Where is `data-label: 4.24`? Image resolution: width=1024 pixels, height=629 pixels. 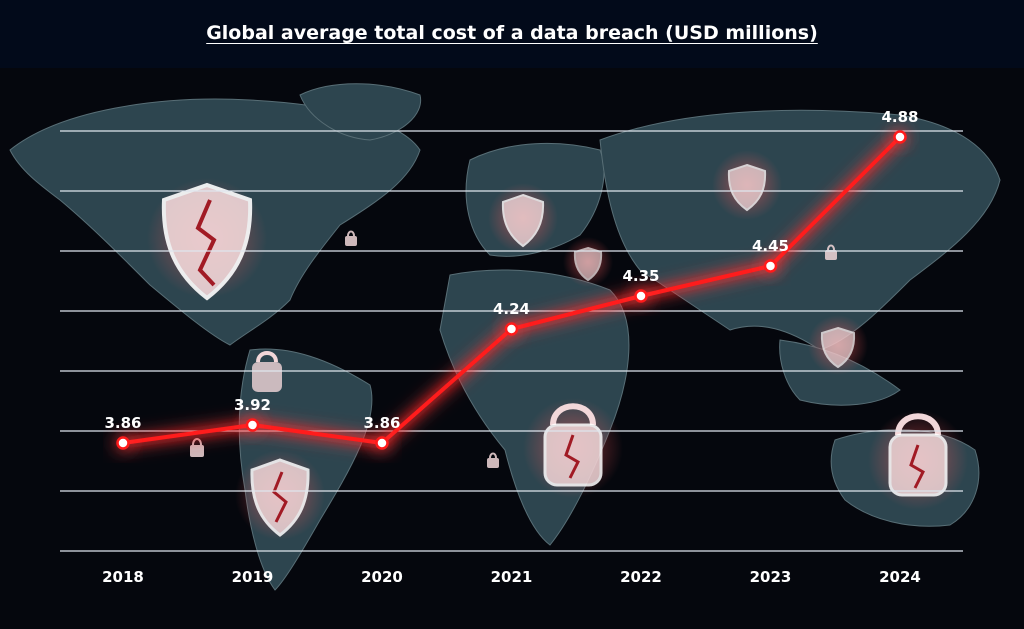 data-label: 4.24 is located at coordinates (511, 309).